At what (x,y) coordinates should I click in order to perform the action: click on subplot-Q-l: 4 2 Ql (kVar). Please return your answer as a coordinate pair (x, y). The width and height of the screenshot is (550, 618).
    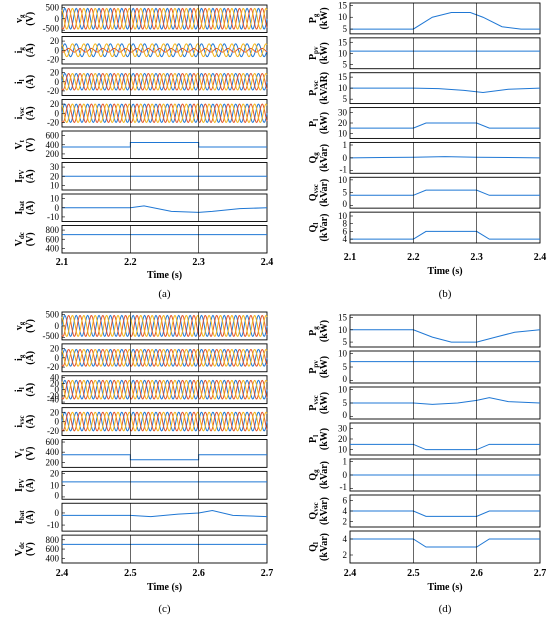
    Looking at the image, I should click on (424, 547).